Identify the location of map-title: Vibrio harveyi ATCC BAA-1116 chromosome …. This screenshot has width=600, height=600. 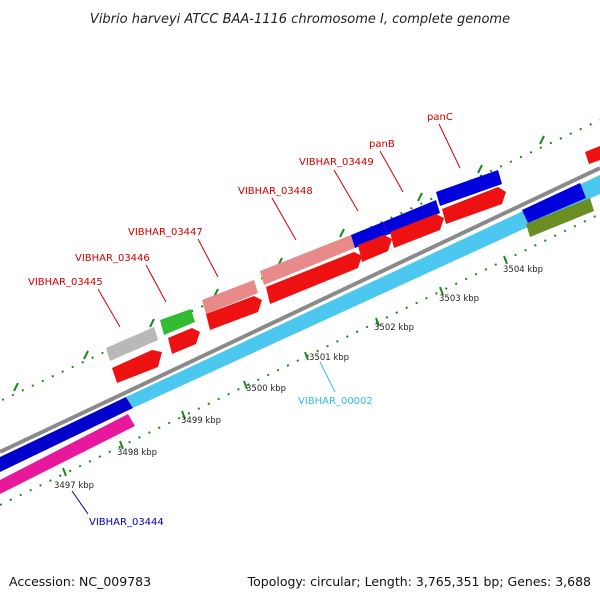
(300, 19).